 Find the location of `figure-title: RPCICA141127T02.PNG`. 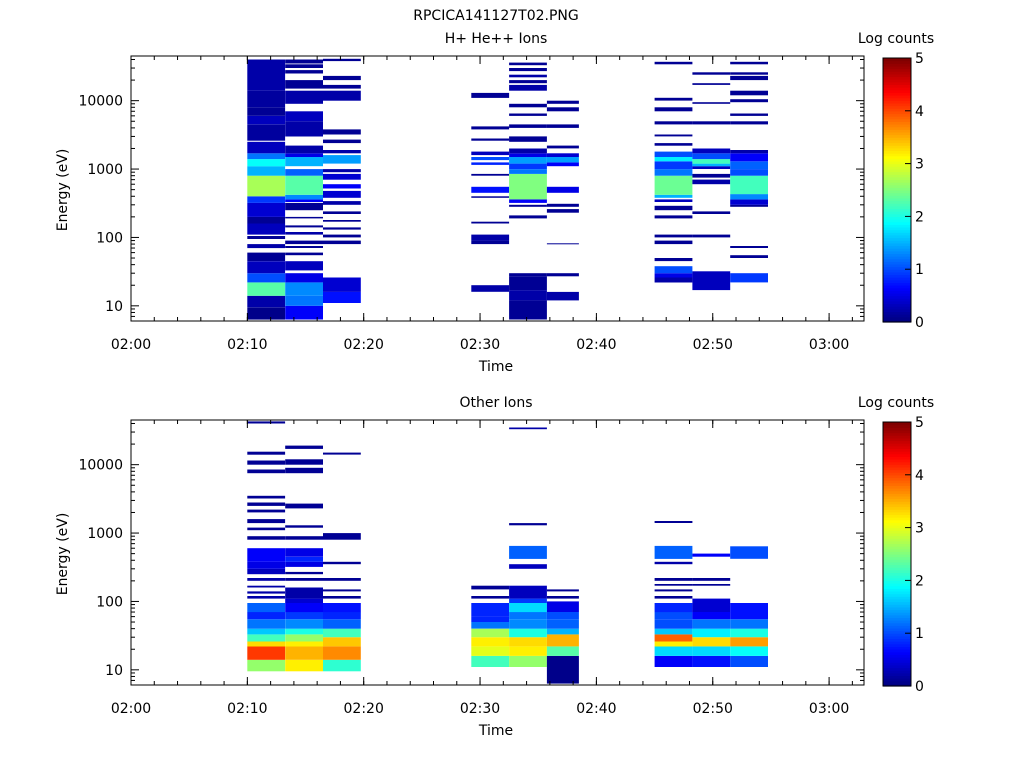

figure-title: RPCICA141127T02.PNG is located at coordinates (495, 16).